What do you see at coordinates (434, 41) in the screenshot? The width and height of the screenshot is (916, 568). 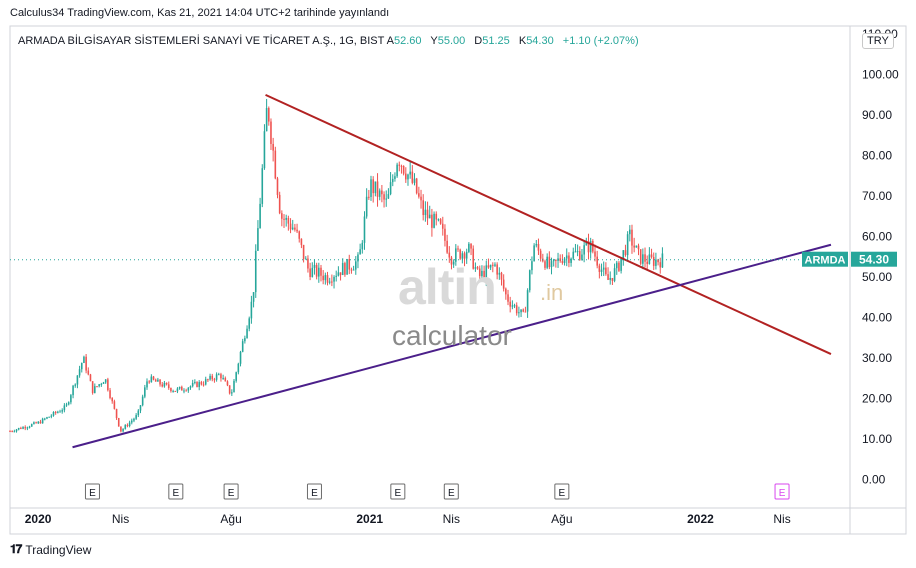 I see `high-label: Y` at bounding box center [434, 41].